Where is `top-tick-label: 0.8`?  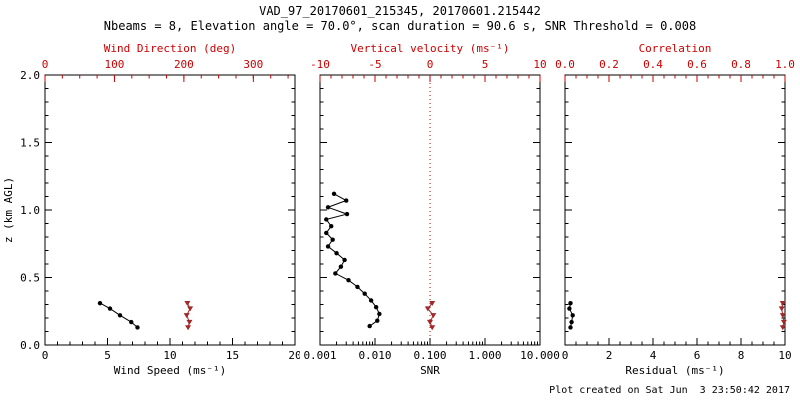 top-tick-label: 0.8 is located at coordinates (741, 64).